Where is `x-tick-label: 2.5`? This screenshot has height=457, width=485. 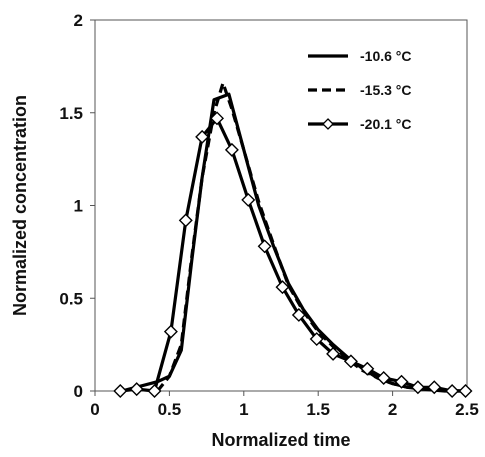 x-tick-label: 2.5 is located at coordinates (467, 409).